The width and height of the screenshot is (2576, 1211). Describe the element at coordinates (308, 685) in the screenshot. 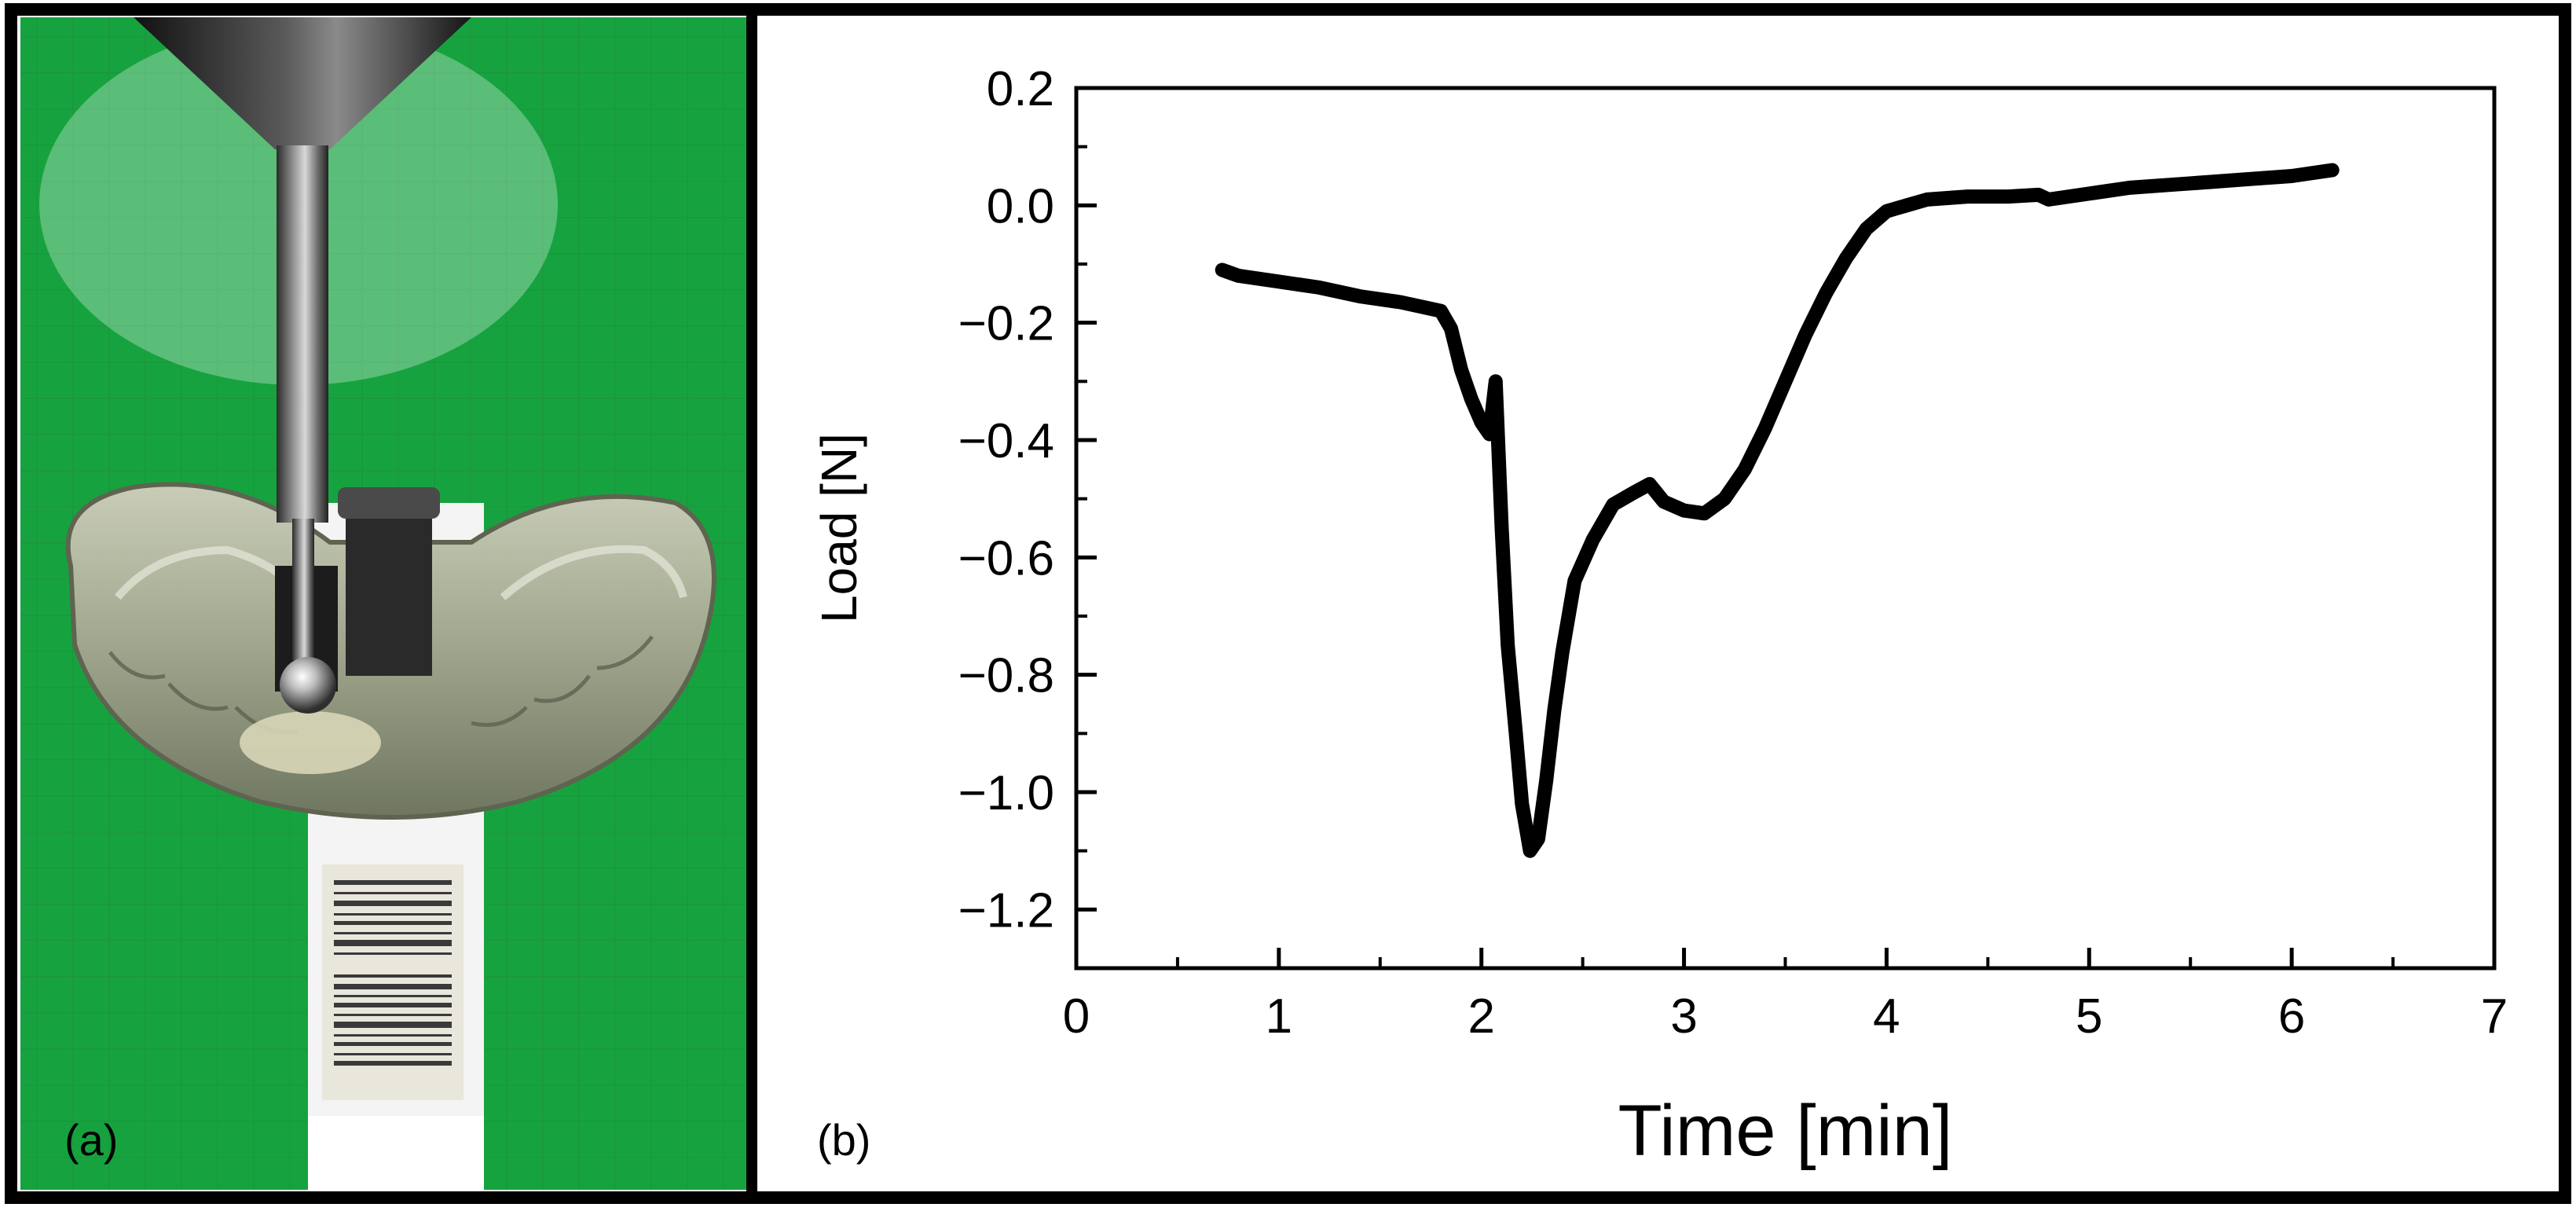

I see `indenter-ball` at that location.